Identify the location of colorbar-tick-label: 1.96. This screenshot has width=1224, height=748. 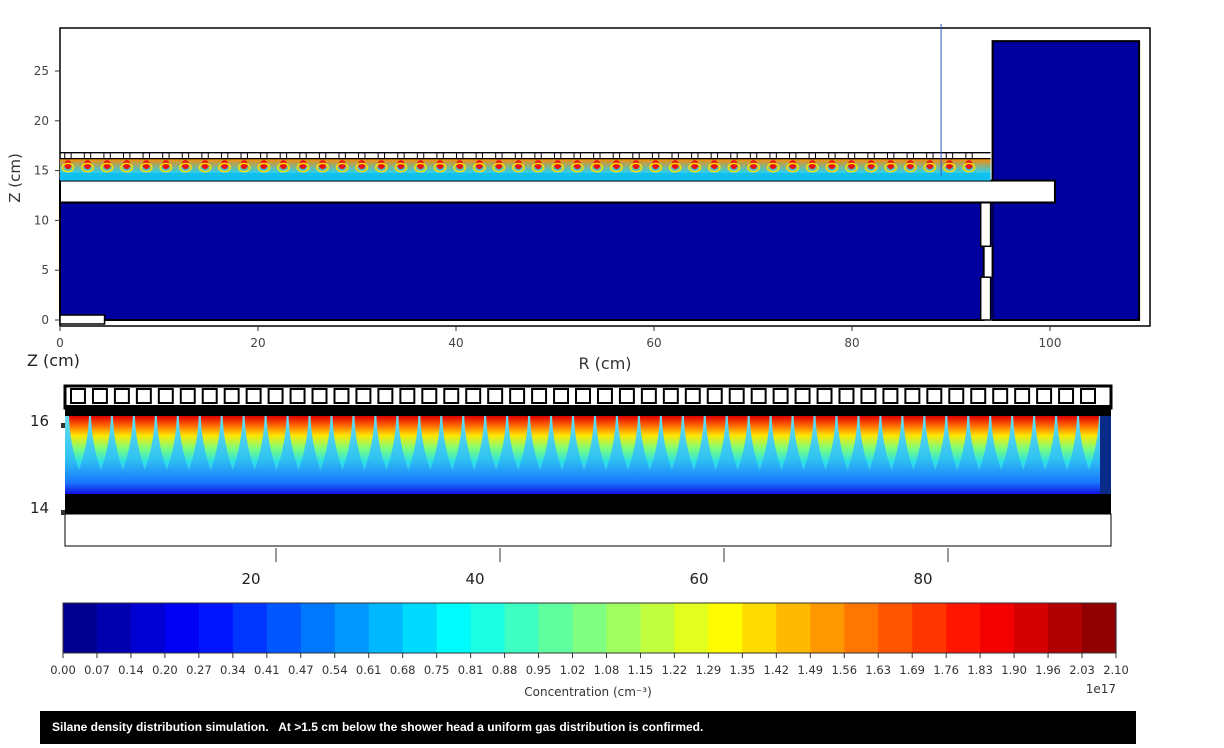
(1048, 670).